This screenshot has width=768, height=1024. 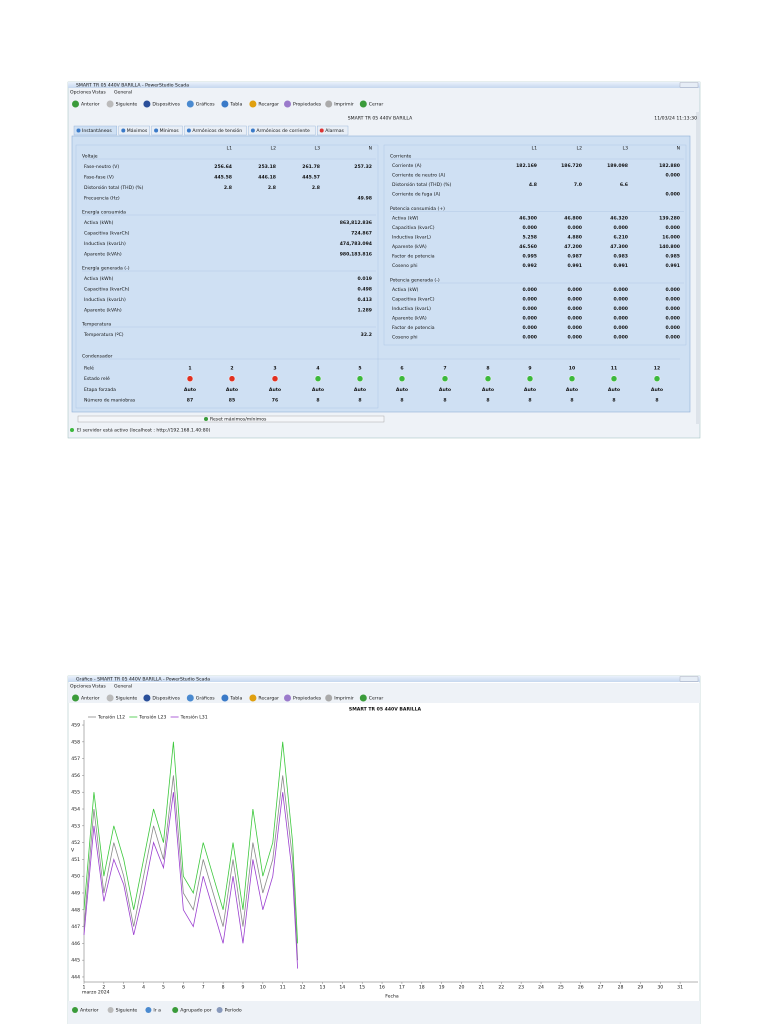 I want to click on cell-value: 46.300, so click(x=528, y=219).